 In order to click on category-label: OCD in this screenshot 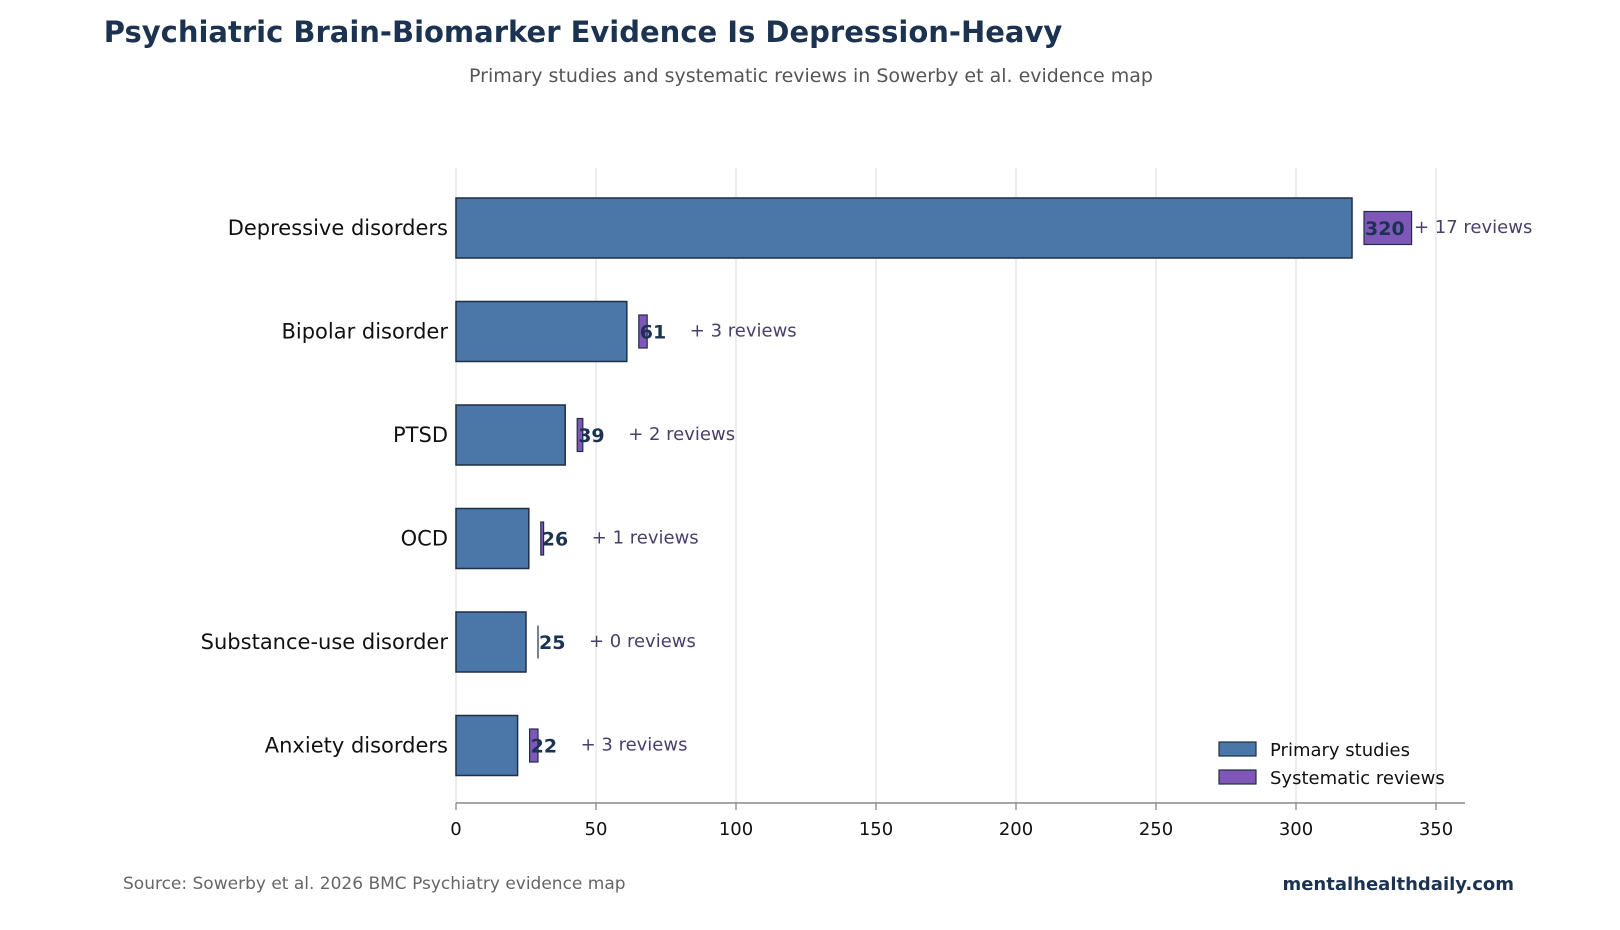, I will do `click(424, 539)`.